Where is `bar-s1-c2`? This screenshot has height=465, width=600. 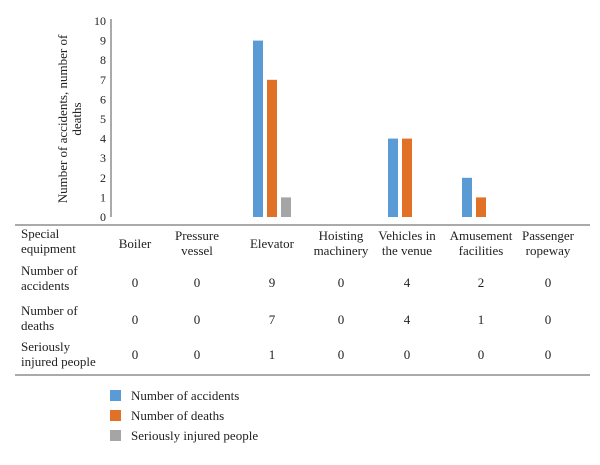 bar-s1-c2 is located at coordinates (272, 148).